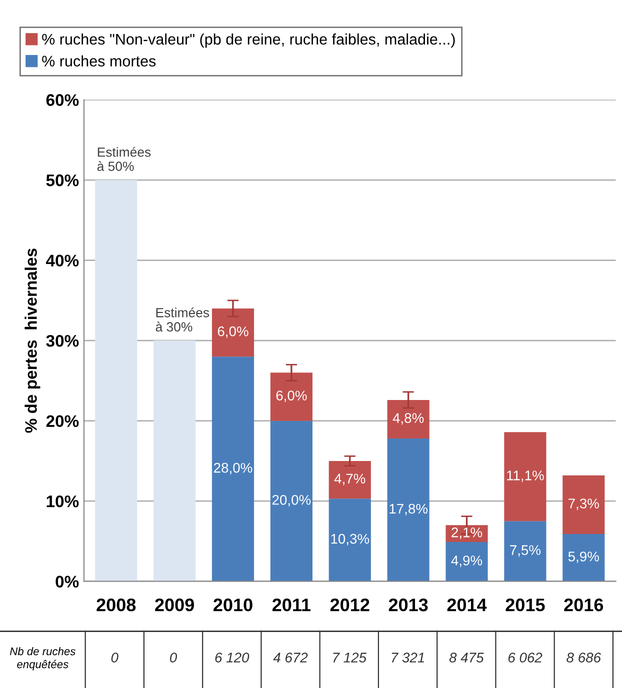 The image size is (622, 688). I want to click on data-label: 17,8%, so click(409, 510).